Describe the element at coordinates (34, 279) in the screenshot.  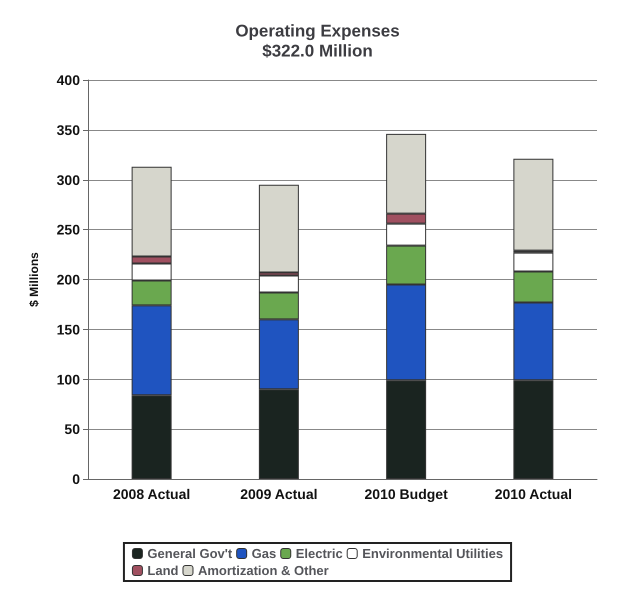
I see `y-axis-title: $ Millions` at that location.